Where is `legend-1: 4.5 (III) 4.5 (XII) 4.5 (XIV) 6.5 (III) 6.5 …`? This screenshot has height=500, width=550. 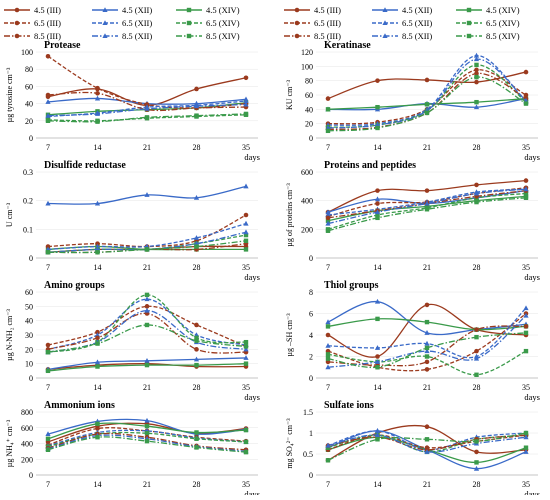
legend-1: 4.5 (III) 4.5 (XII) 4.5 (XIV) 6.5 (III) 6.5 … is located at coordinates (122, 23).